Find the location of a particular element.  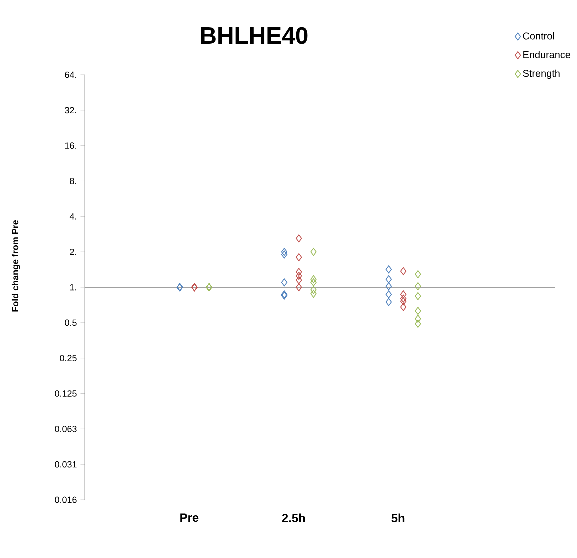

y-tick-label: 0.016 is located at coordinates (66, 500).